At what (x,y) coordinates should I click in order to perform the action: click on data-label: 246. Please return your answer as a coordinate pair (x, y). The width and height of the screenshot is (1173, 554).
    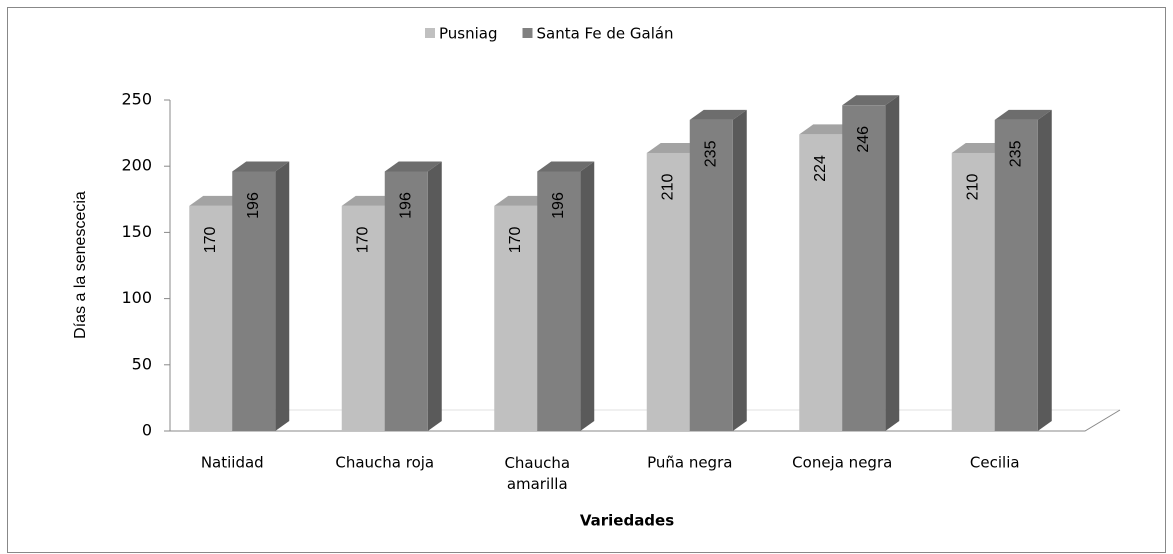
    Looking at the image, I should click on (863, 139).